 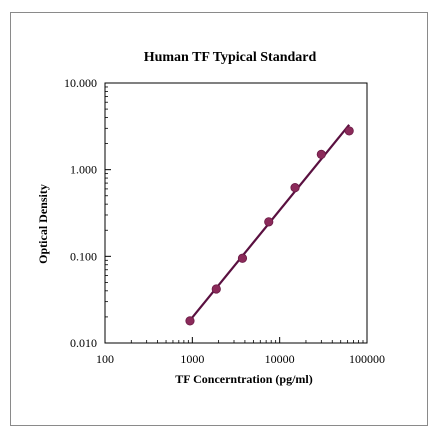 What do you see at coordinates (230, 57) in the screenshot?
I see `chart-title: Human TF Typical Standard` at bounding box center [230, 57].